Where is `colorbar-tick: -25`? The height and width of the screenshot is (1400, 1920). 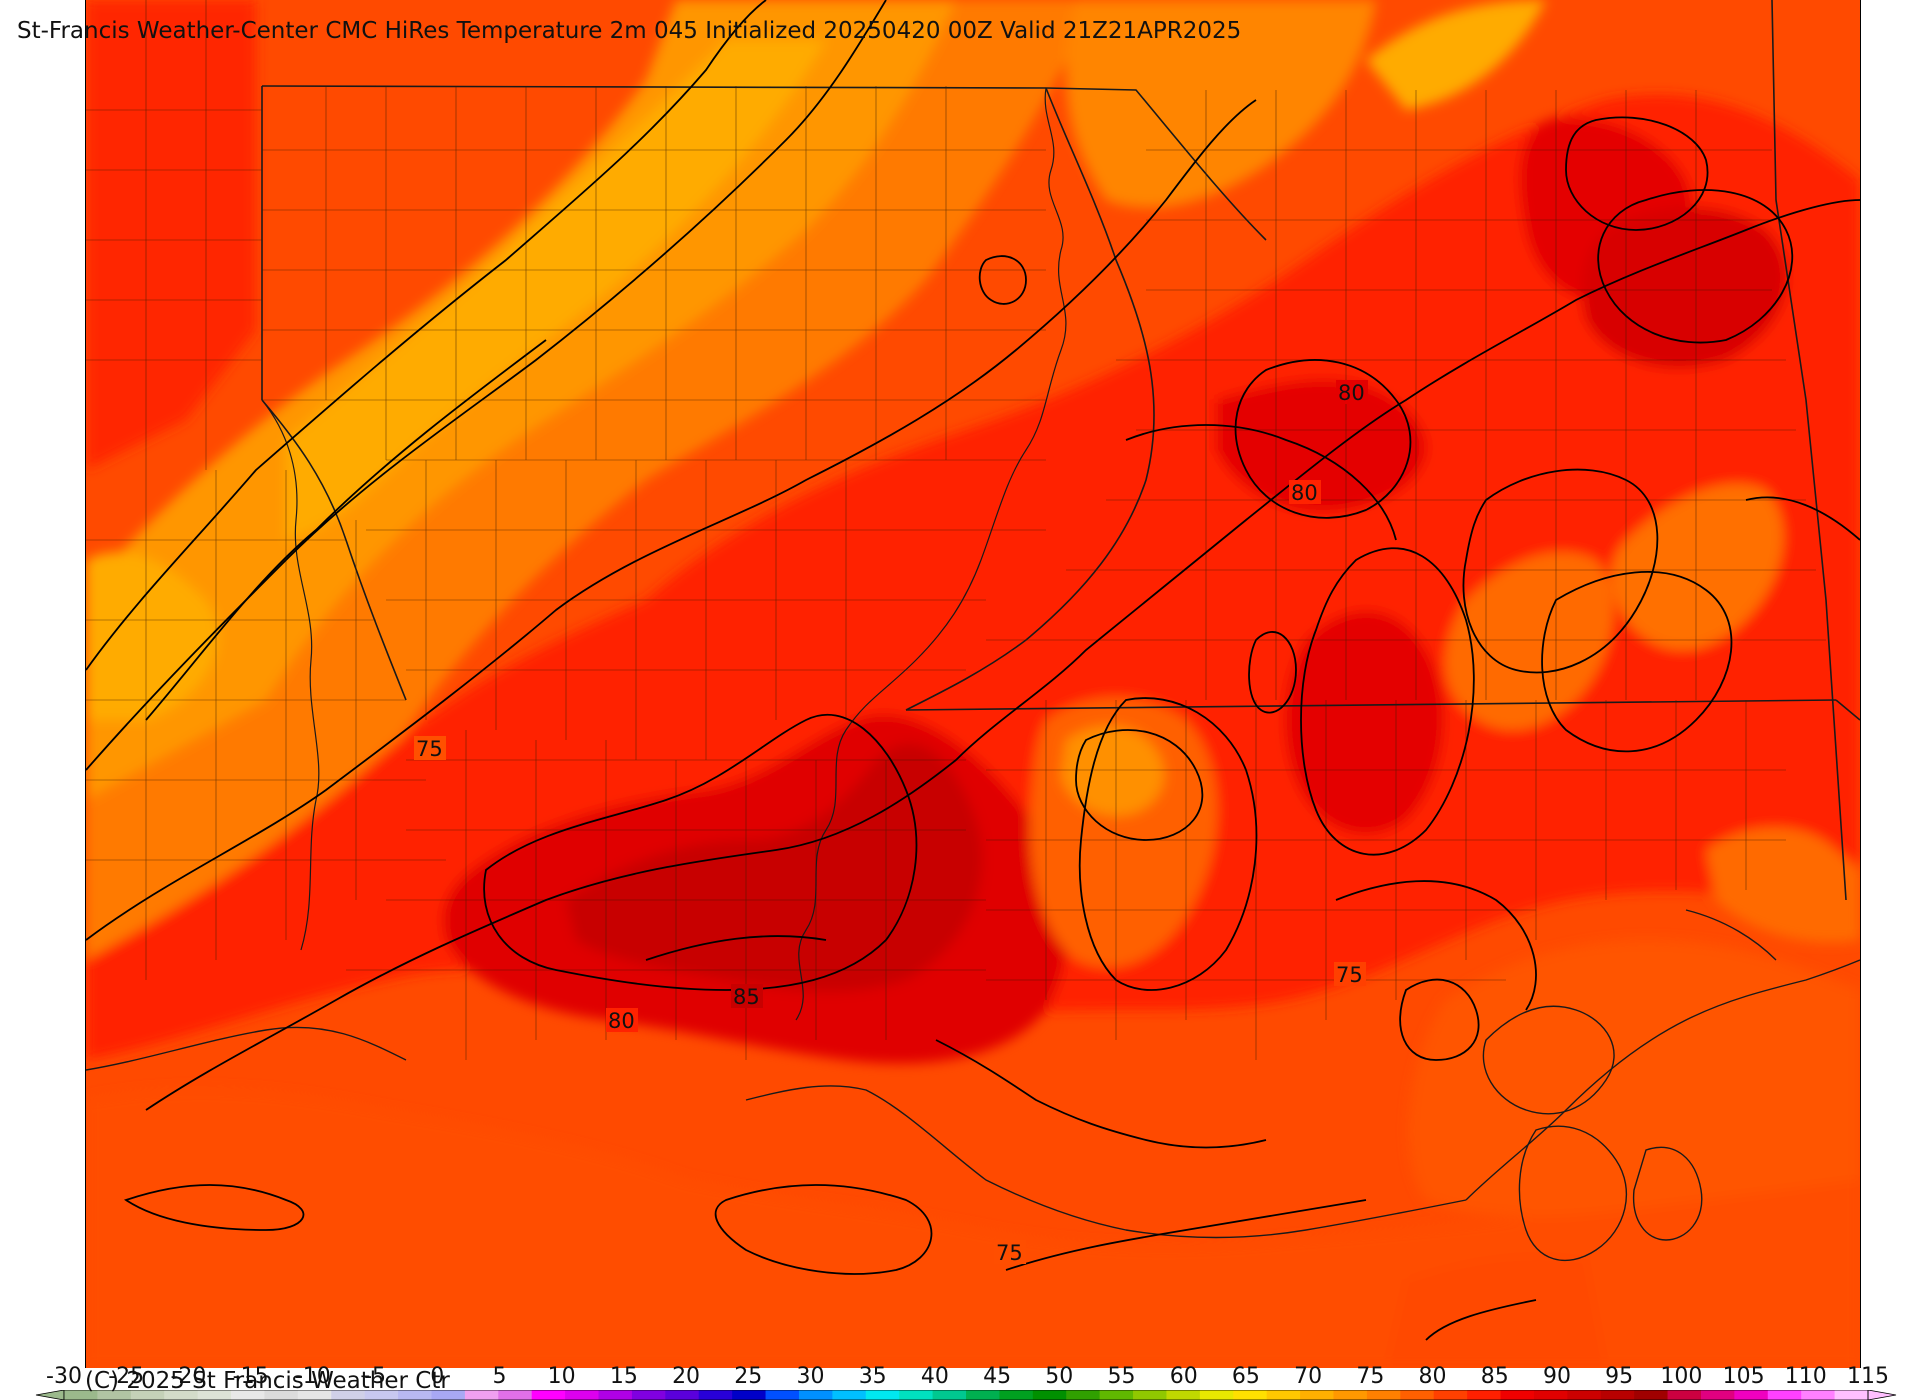 colorbar-tick: -25 is located at coordinates (126, 1376).